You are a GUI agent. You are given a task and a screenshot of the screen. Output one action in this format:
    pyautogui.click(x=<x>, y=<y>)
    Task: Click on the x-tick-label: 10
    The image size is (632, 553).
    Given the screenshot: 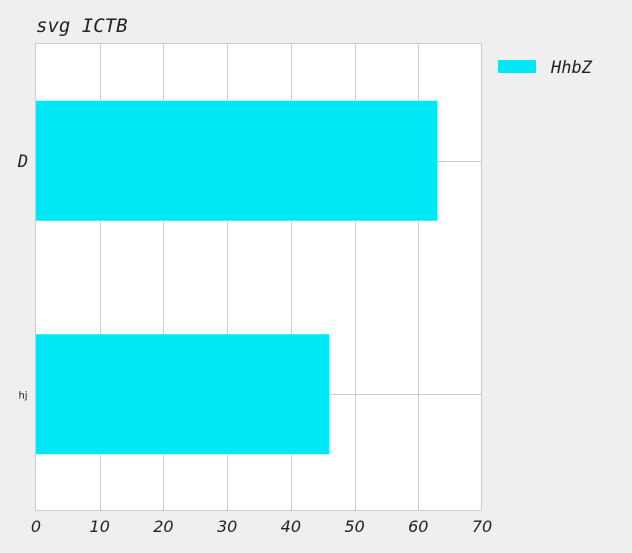 What is the action you would take?
    pyautogui.click(x=100, y=526)
    